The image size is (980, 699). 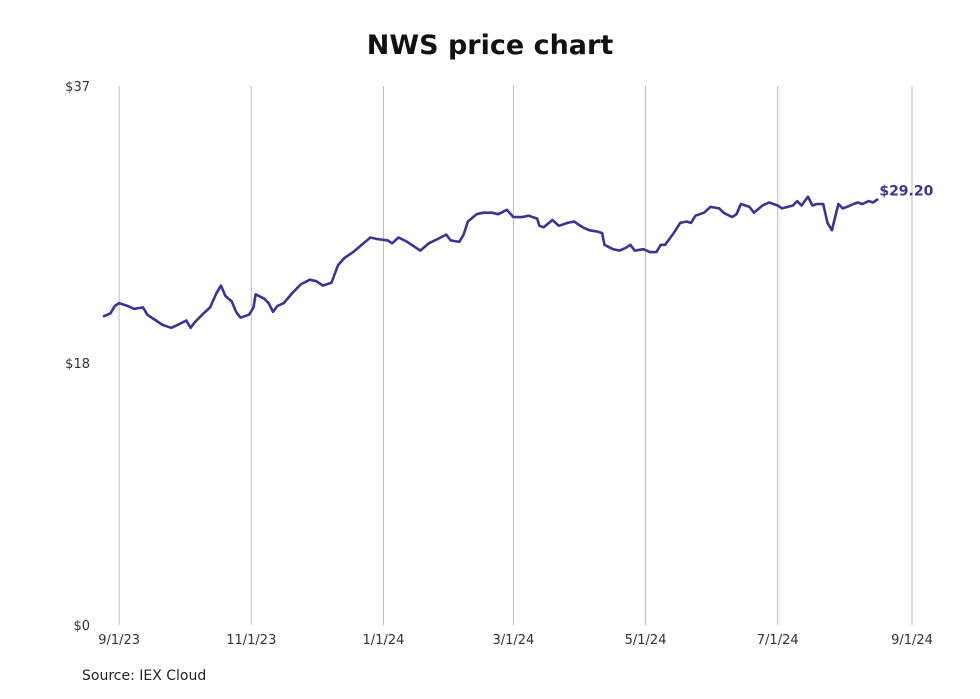 I want to click on x-tick-label: 9/1/23, so click(x=119, y=640).